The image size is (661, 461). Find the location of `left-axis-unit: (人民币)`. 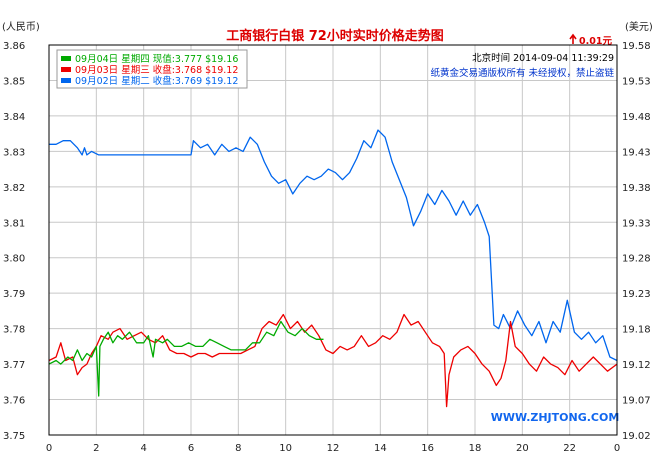

left-axis-unit: (人民币) is located at coordinates (21, 27).